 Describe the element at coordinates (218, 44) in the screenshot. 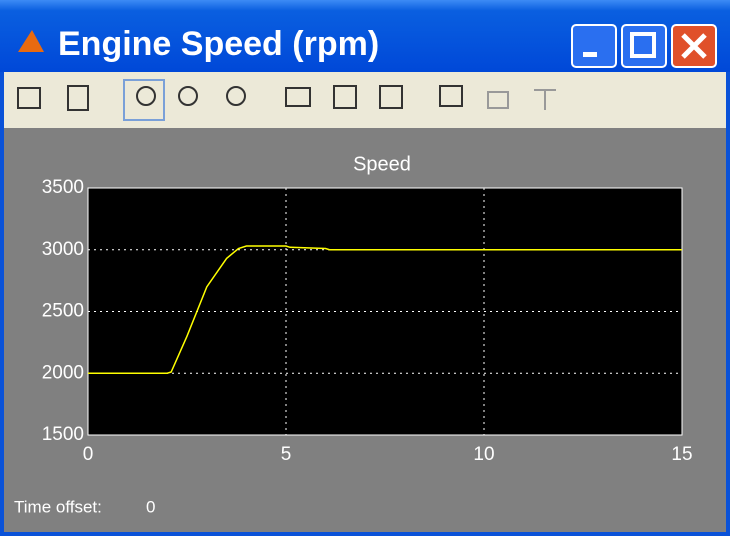

I see `window-title: Engine Speed (rpm)` at that location.